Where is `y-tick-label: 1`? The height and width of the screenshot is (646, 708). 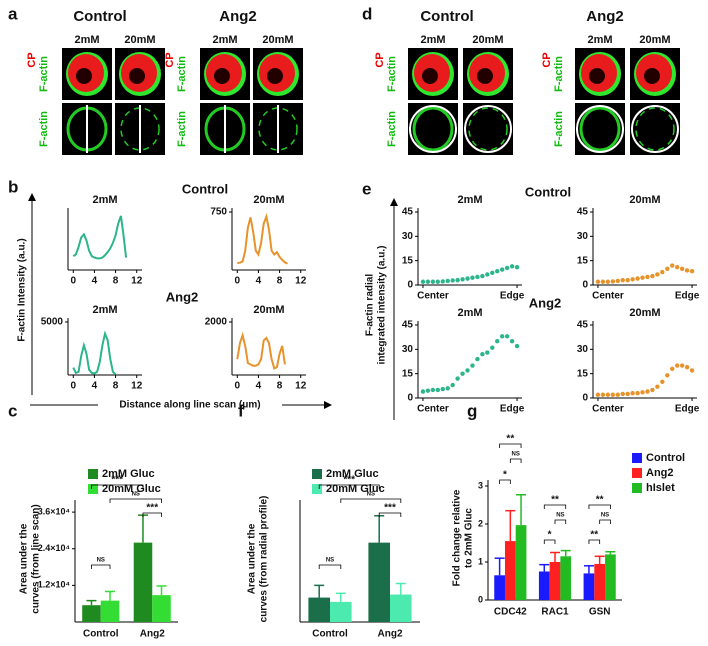
y-tick-label: 1 is located at coordinates (480, 561).